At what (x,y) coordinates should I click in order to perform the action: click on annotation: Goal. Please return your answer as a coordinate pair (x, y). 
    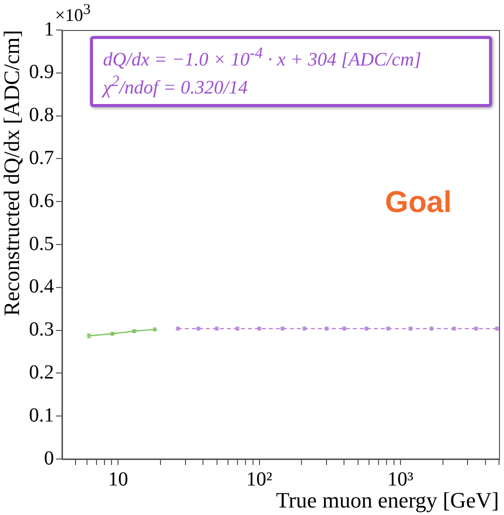
    Looking at the image, I should click on (418, 203).